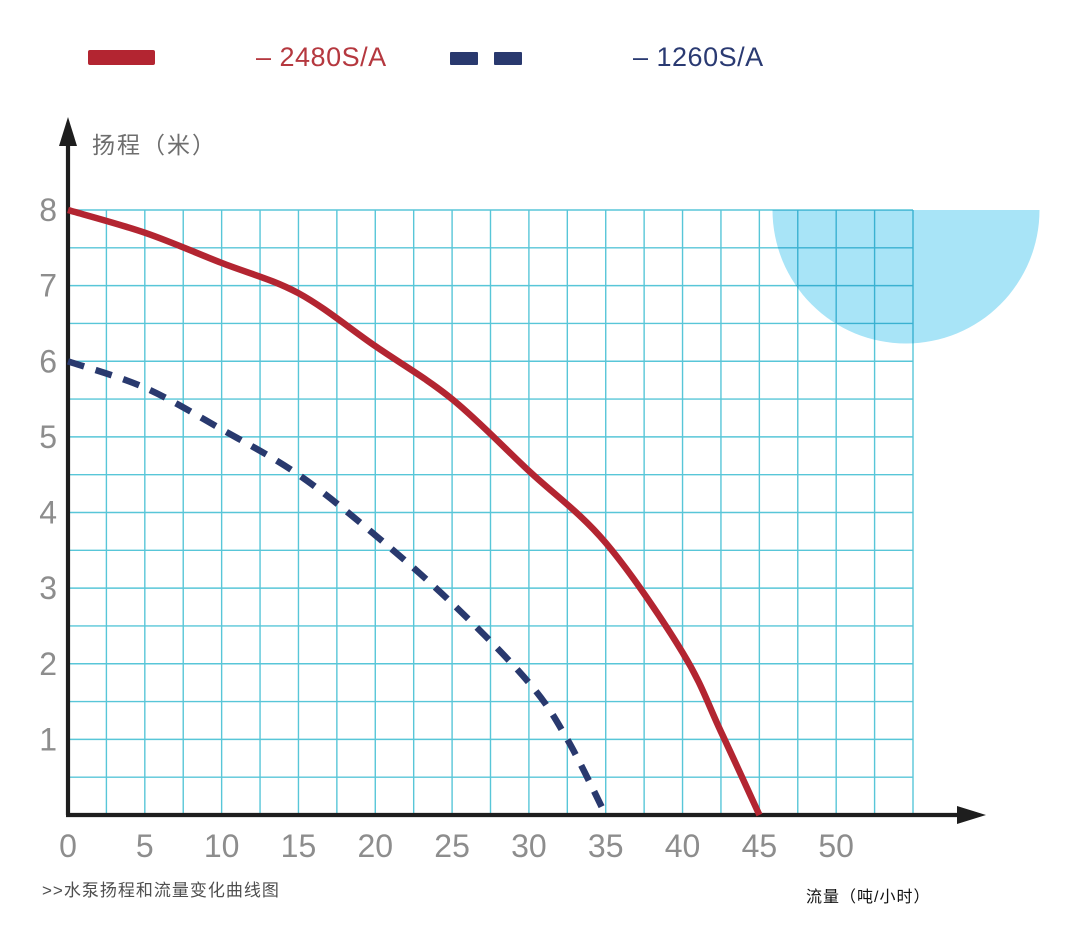  Describe the element at coordinates (452, 846) in the screenshot. I see `svg-text: 25` at that location.